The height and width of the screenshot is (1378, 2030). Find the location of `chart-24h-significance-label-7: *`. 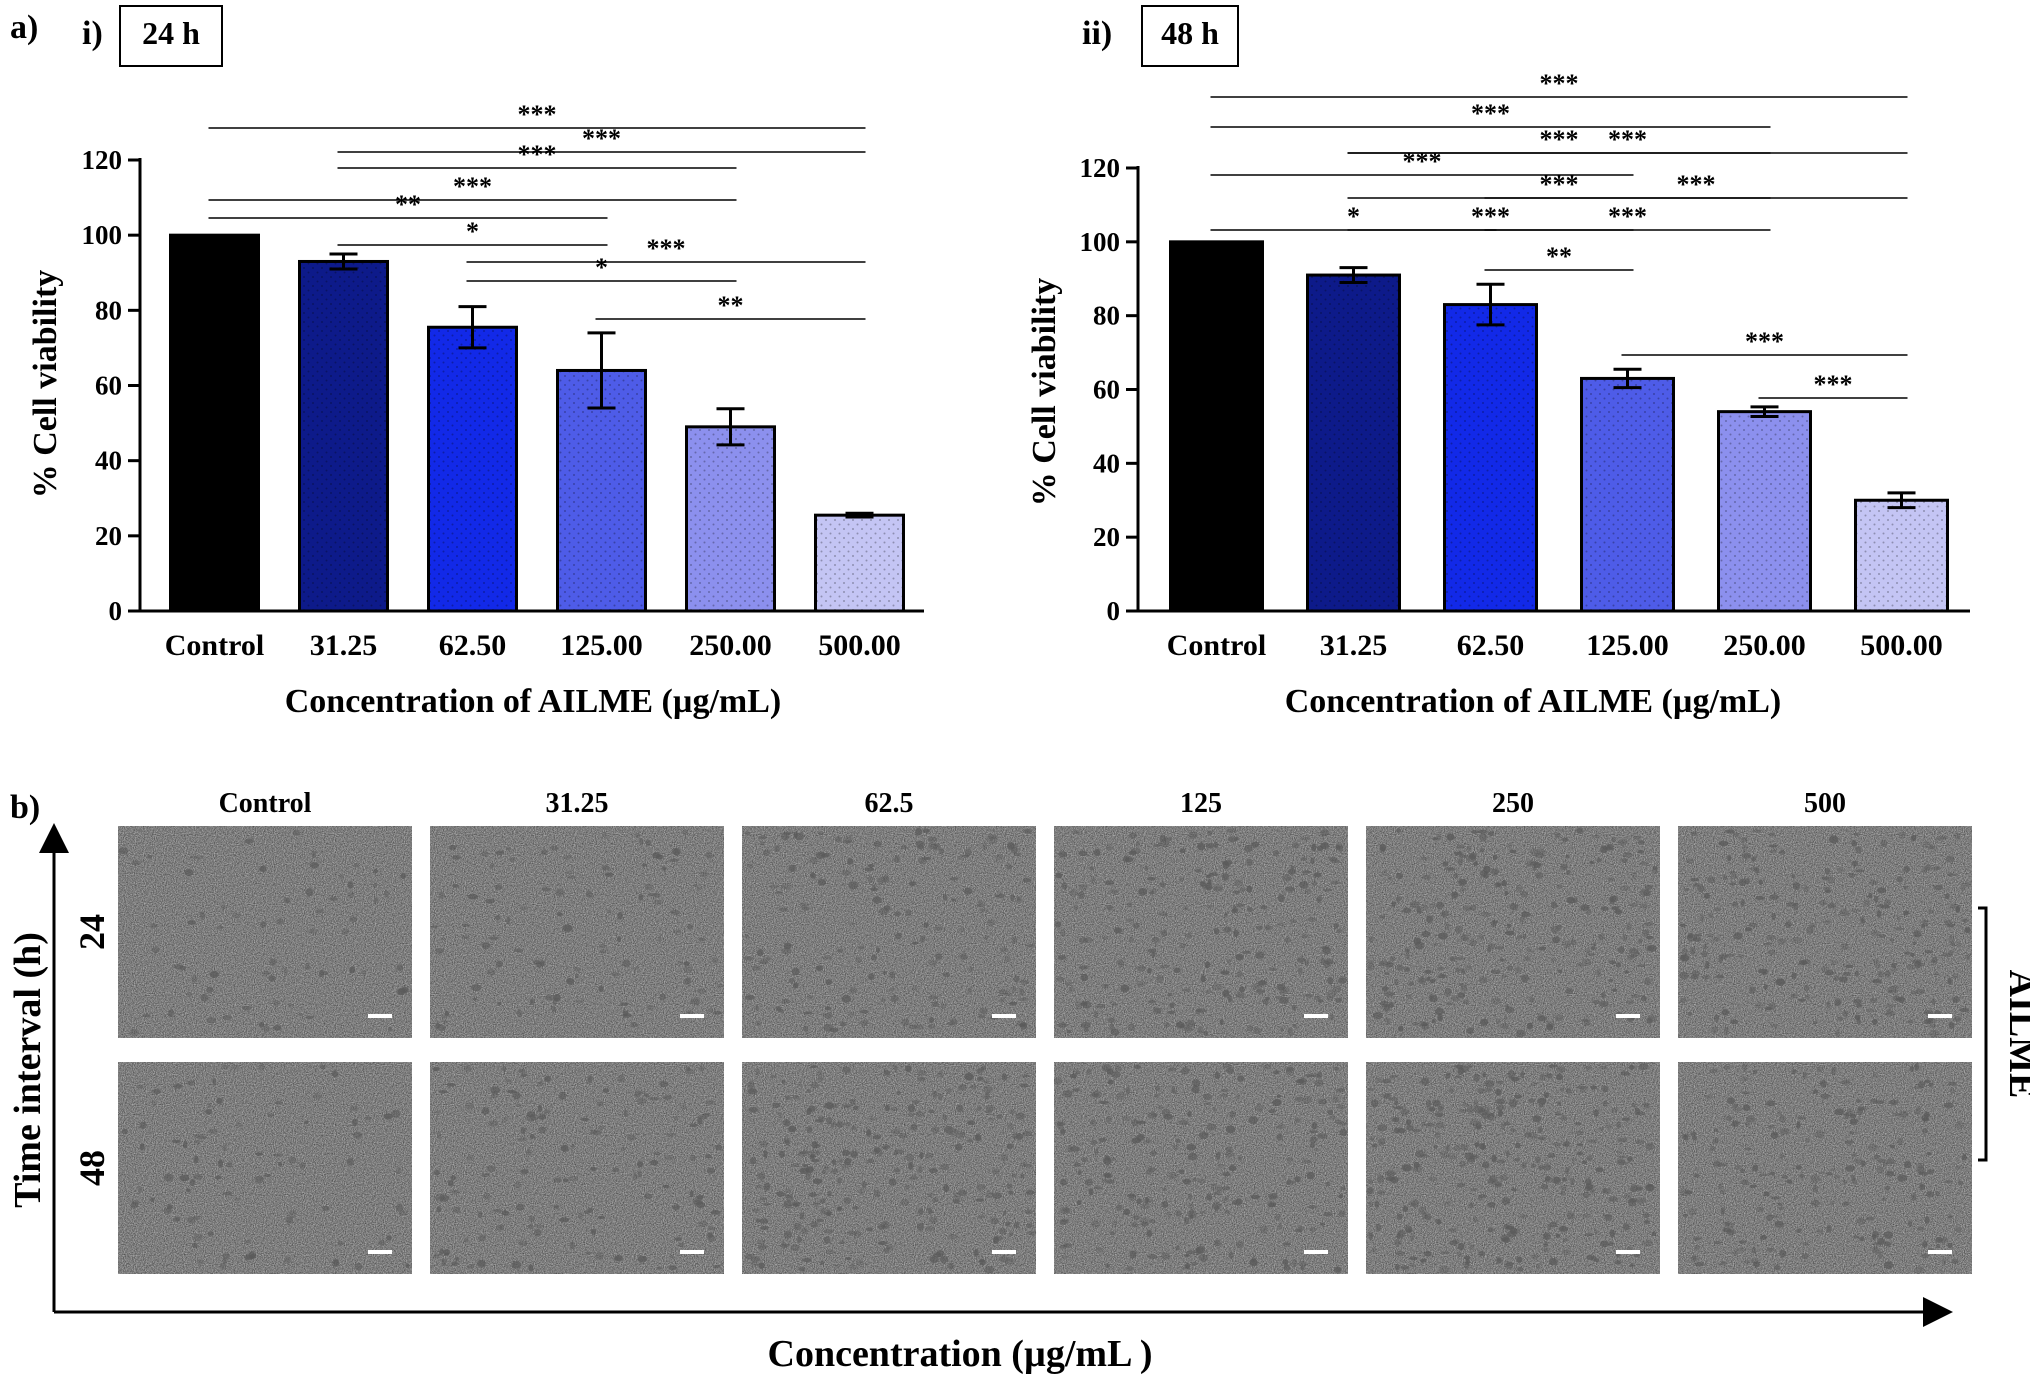

chart-24h-significance-label-7: * is located at coordinates (601, 267).